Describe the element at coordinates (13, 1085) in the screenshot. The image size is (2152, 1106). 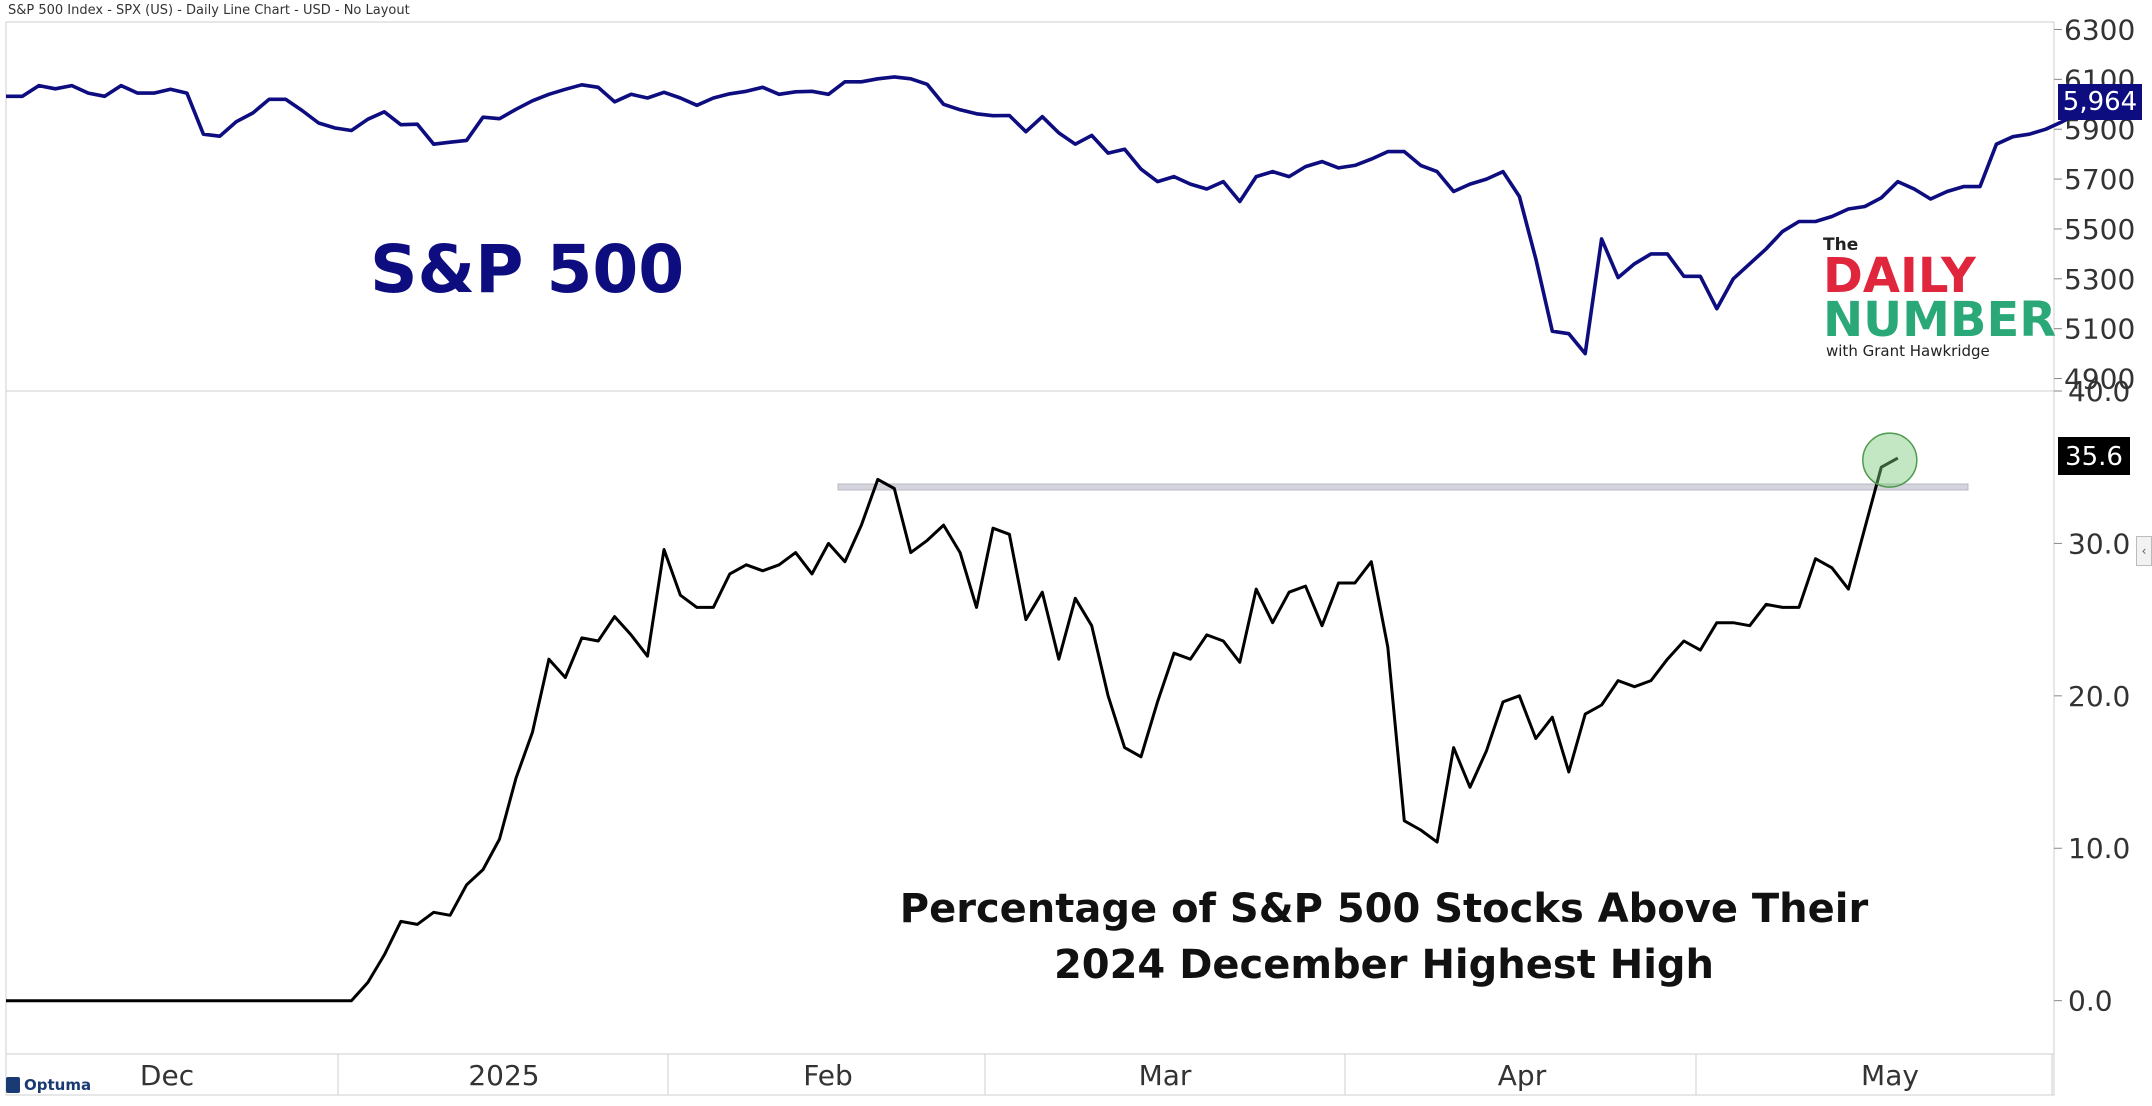
I see `optuma-logo-icon` at that location.